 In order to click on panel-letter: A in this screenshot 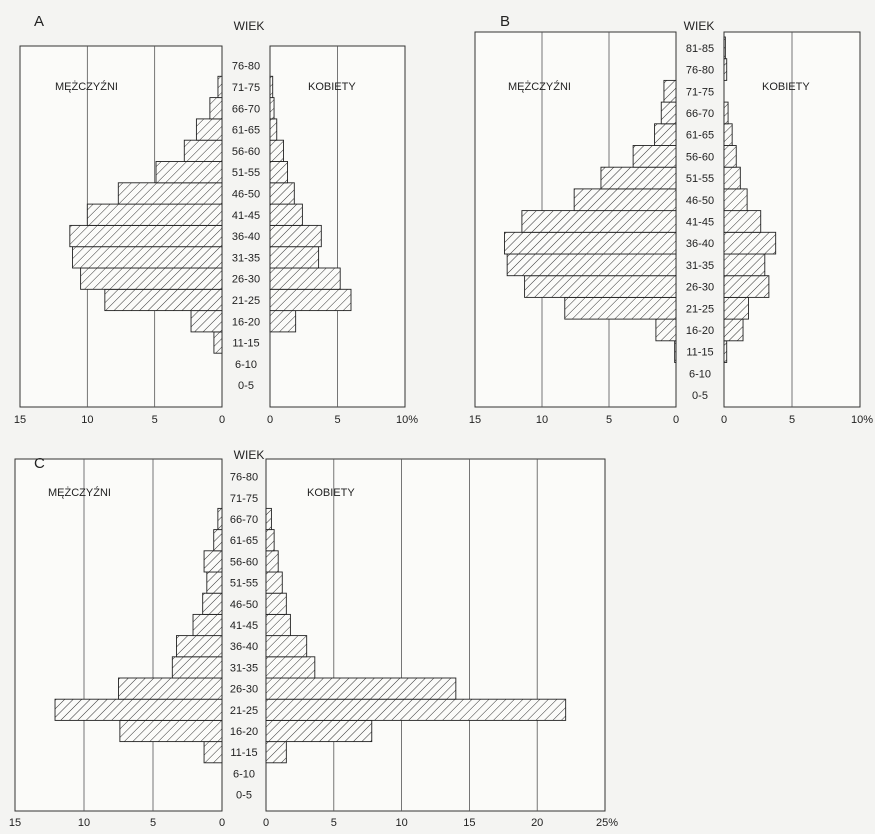, I will do `click(39, 21)`.